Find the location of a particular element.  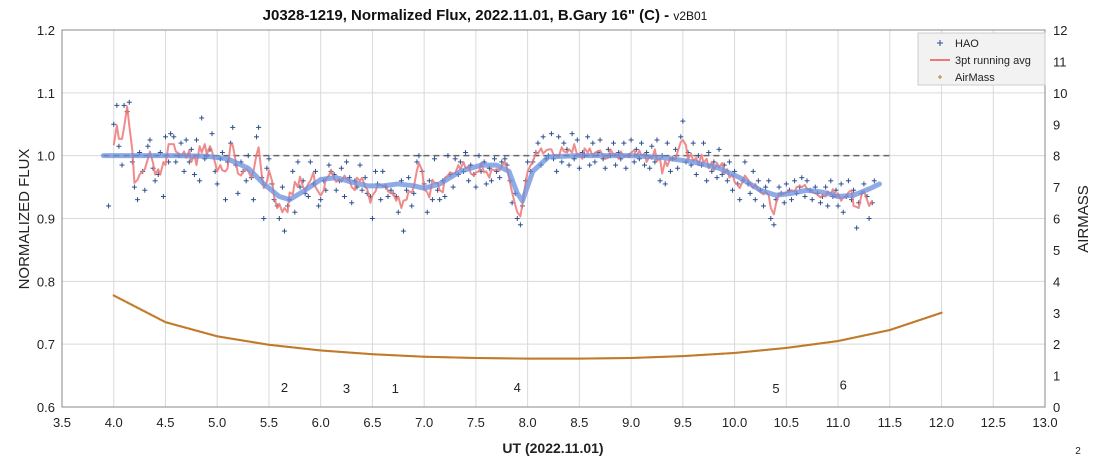

y-tick-label: 0.6 is located at coordinates (46, 407).